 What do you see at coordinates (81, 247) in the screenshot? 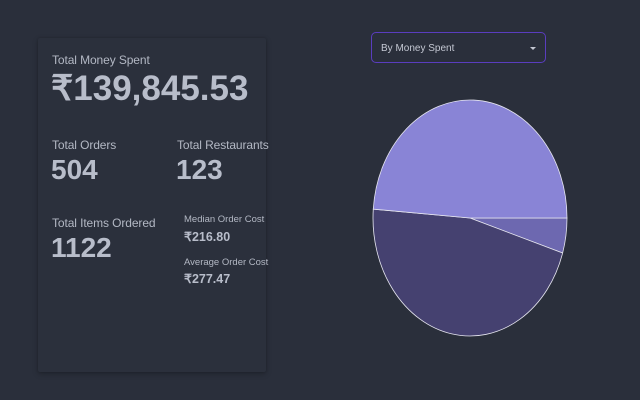
I see `total-items-ordered-value: 1122` at bounding box center [81, 247].